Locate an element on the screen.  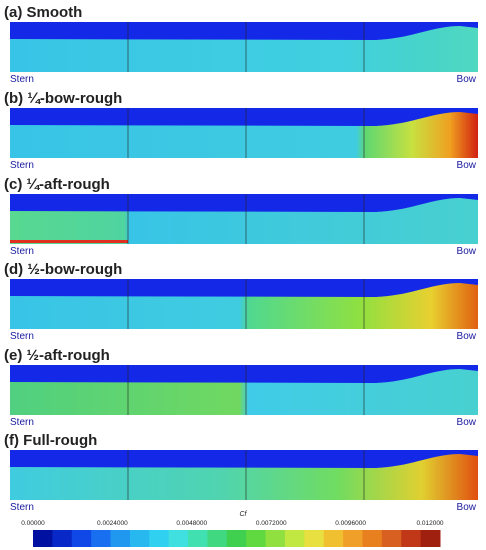
colorbar-tick-label: 0.012000 is located at coordinates (429, 523).